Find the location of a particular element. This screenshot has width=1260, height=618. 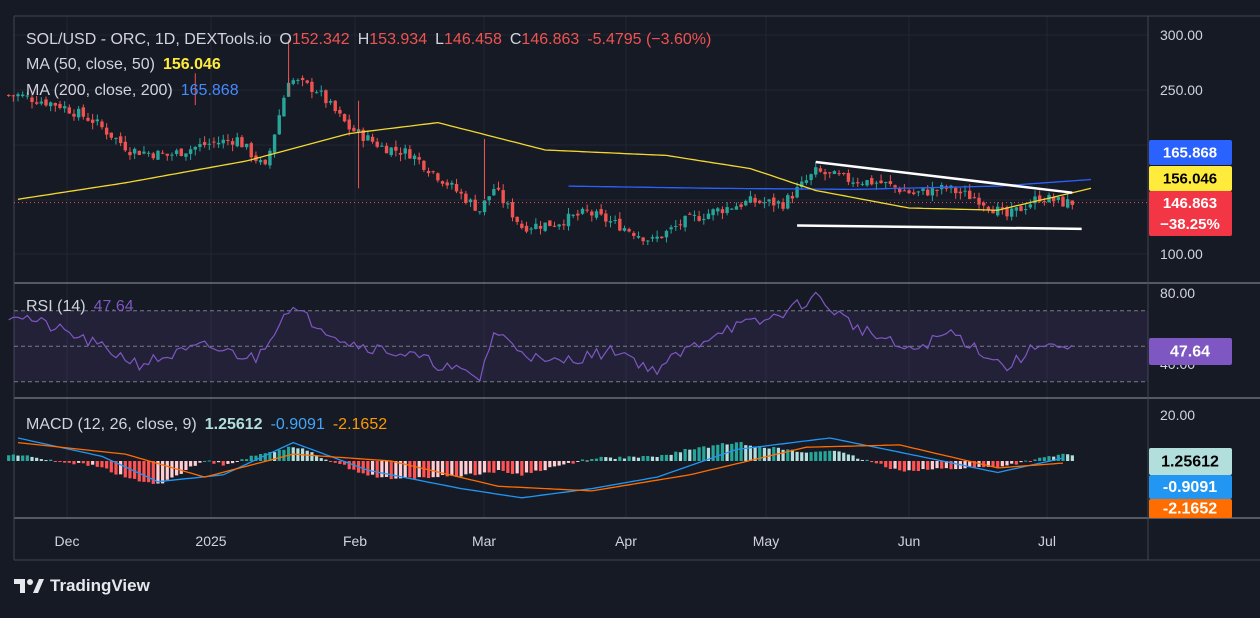

price-tick-label: 300.00 is located at coordinates (1181, 35).